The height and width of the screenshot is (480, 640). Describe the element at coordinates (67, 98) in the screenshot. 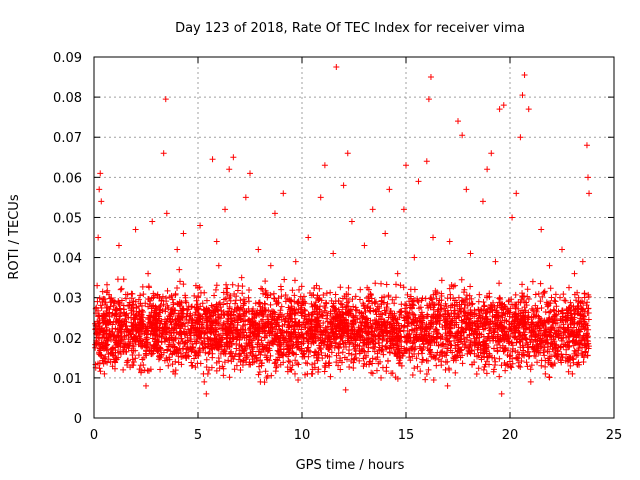

I see `y-tick-label: 0.08` at that location.